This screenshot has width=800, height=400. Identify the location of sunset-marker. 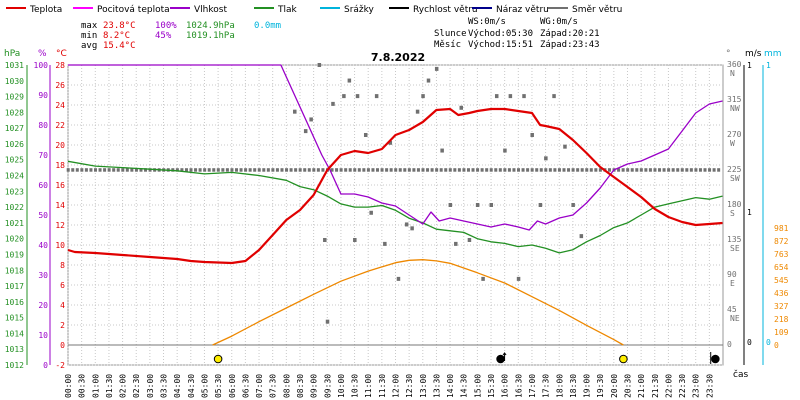
(623, 359).